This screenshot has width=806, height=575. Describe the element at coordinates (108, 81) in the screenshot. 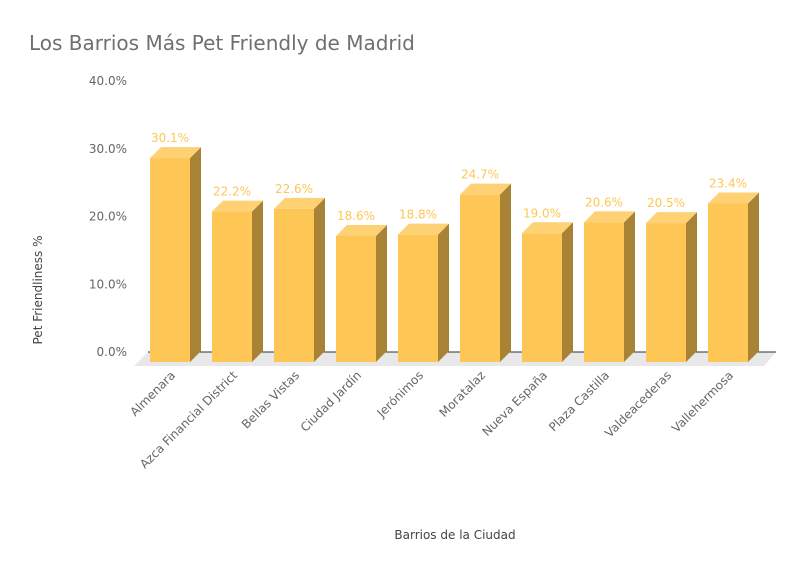

I see `y-tick-label: 40.0%` at that location.